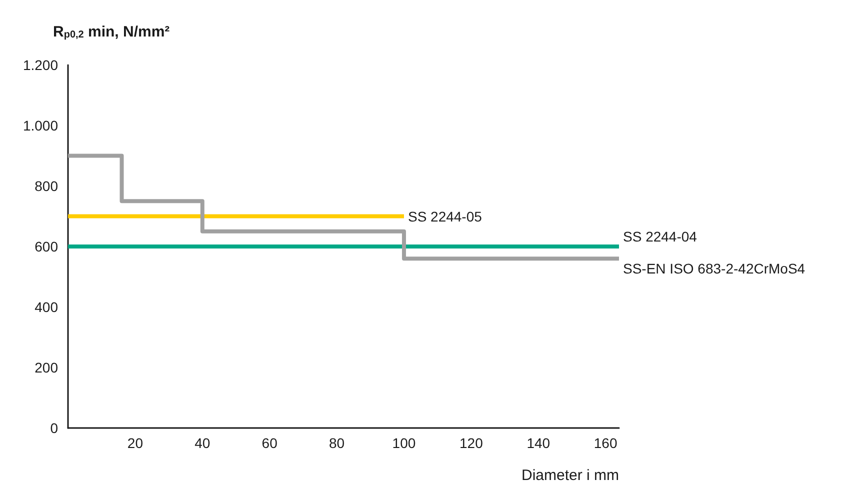 This screenshot has height=484, width=866. I want to click on y-tick-label: 800, so click(46, 186).